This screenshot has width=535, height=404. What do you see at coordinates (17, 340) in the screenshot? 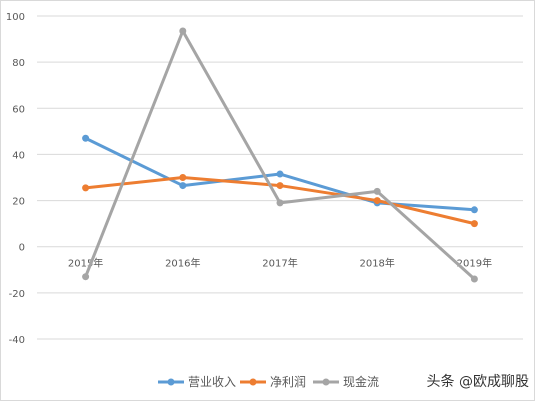
I see `y-tick-label: -40` at bounding box center [17, 340].